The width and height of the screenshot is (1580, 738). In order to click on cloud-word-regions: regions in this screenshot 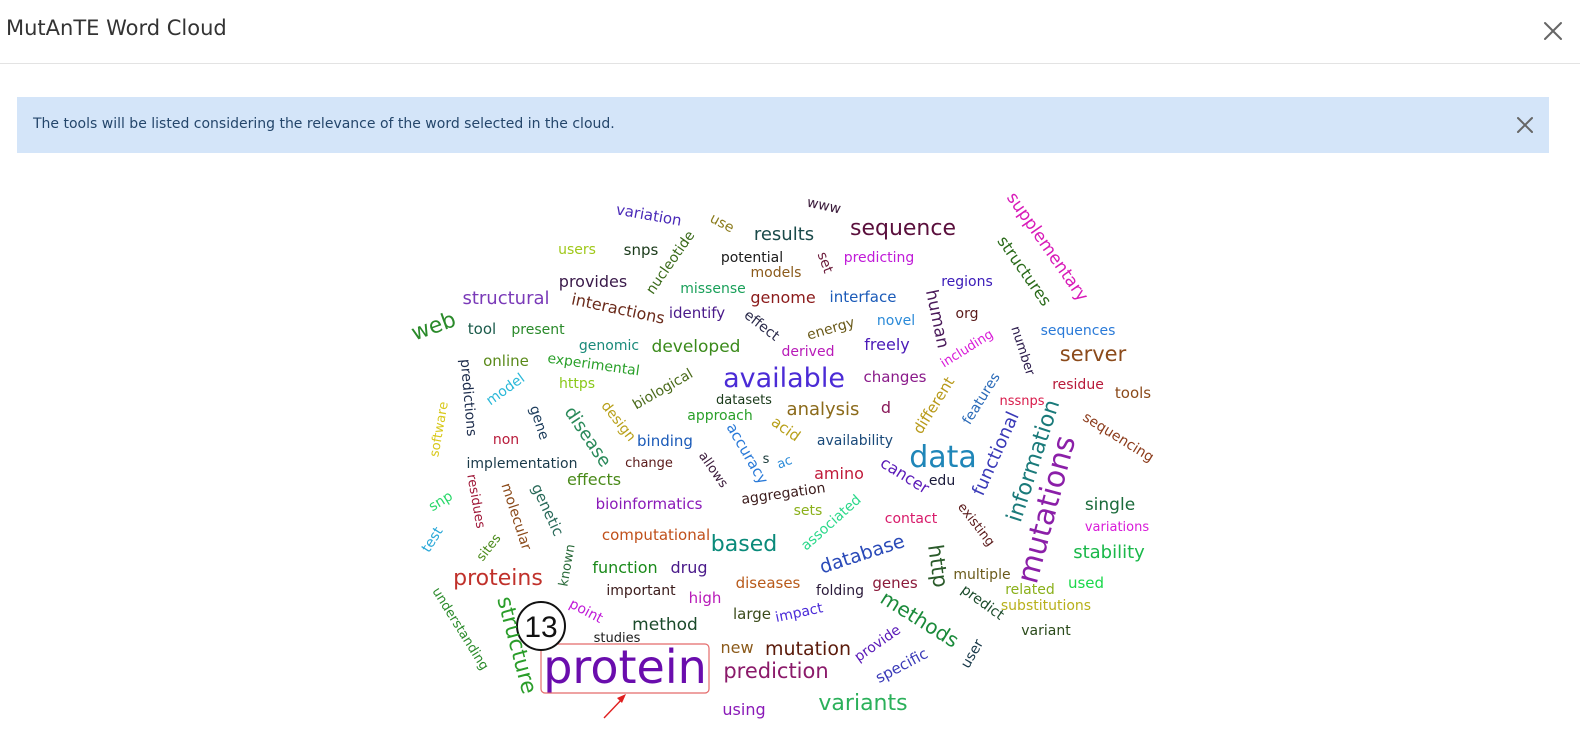, I will do `click(967, 282)`.